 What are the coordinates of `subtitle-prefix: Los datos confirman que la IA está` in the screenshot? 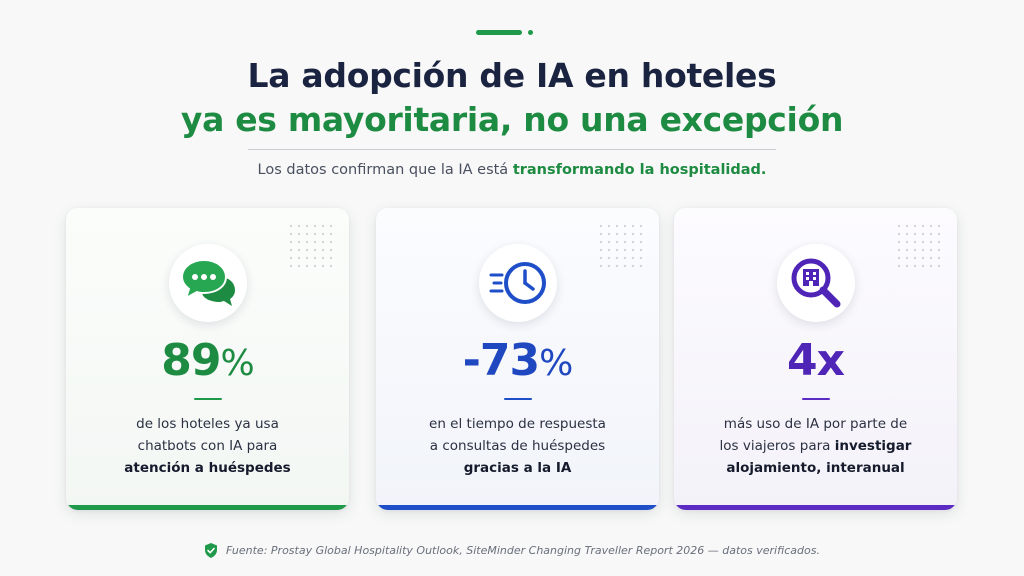 It's located at (385, 170).